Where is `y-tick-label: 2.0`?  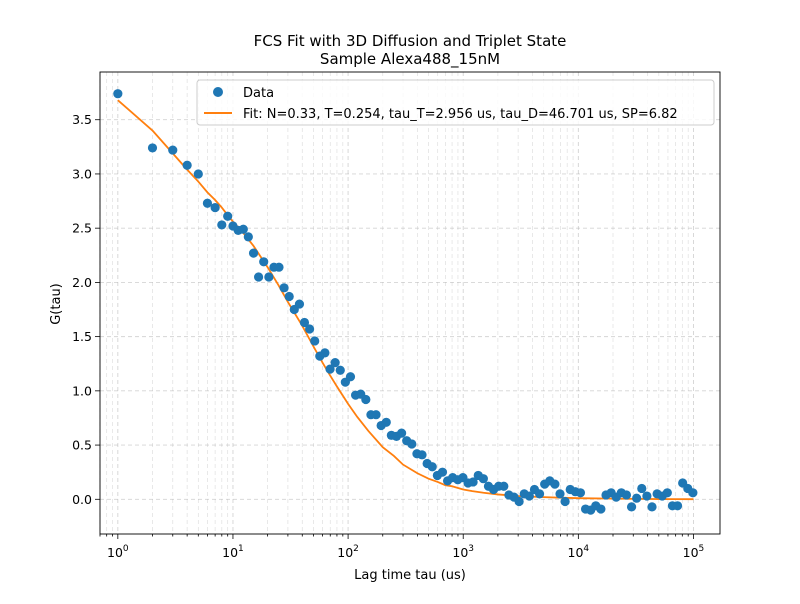
y-tick-label: 2.0 is located at coordinates (82, 282).